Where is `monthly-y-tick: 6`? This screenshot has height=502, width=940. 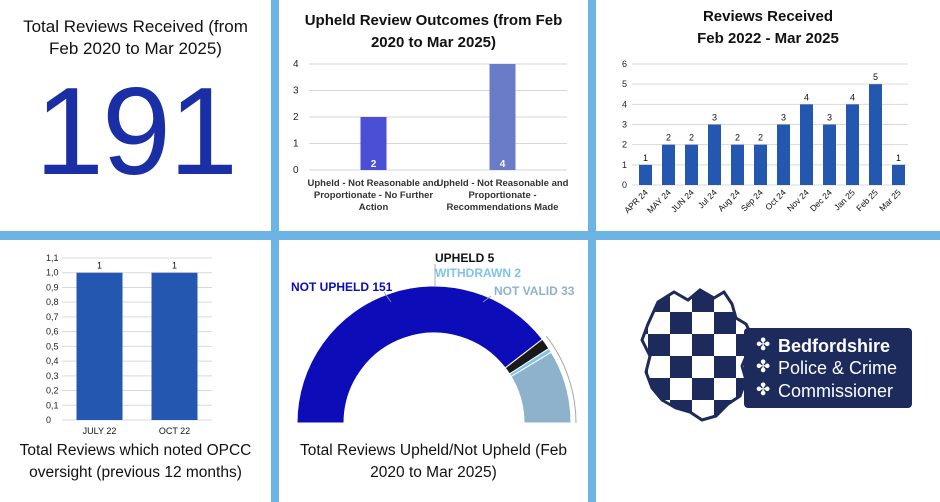
monthly-y-tick: 6 is located at coordinates (624, 64).